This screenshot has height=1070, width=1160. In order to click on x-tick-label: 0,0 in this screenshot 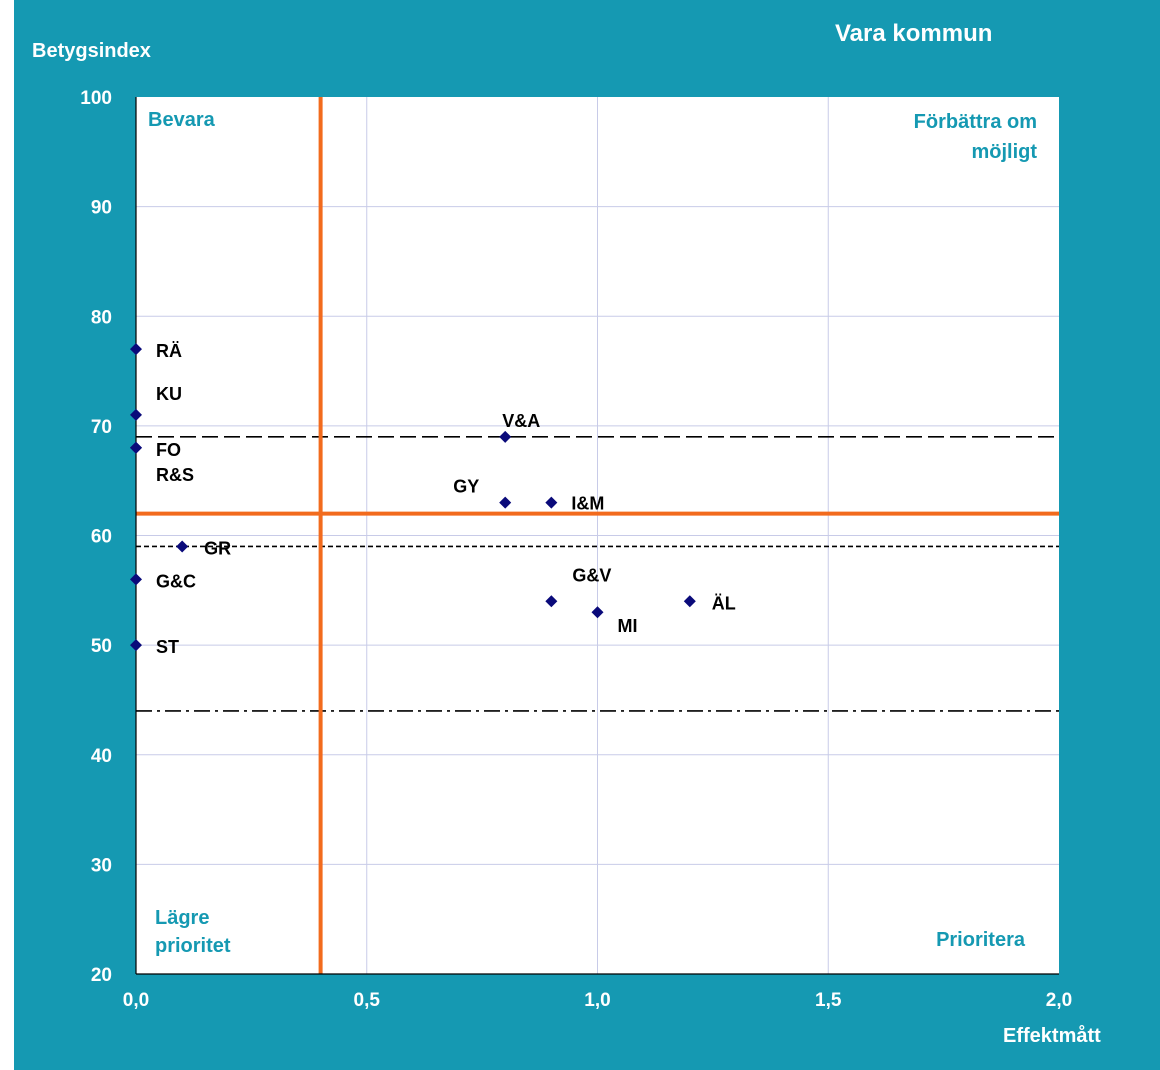, I will do `click(136, 1000)`.